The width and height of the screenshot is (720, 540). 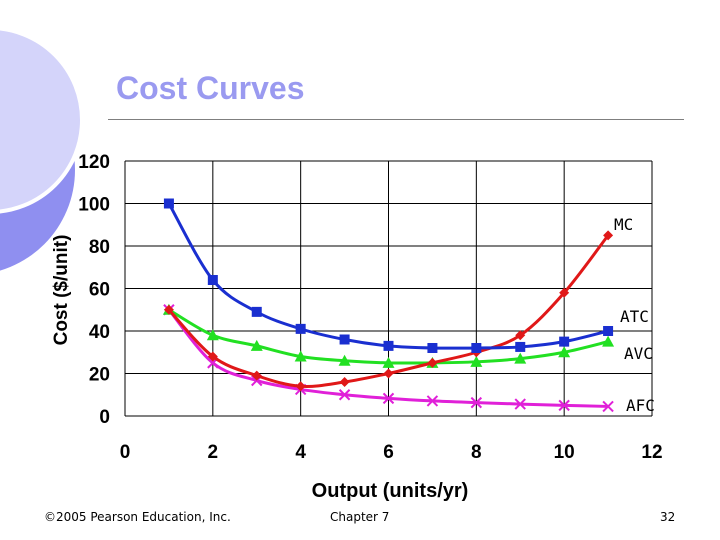 I want to click on y-tick-labels: 0 20 40 60 80 100 120, so click(x=94, y=290).